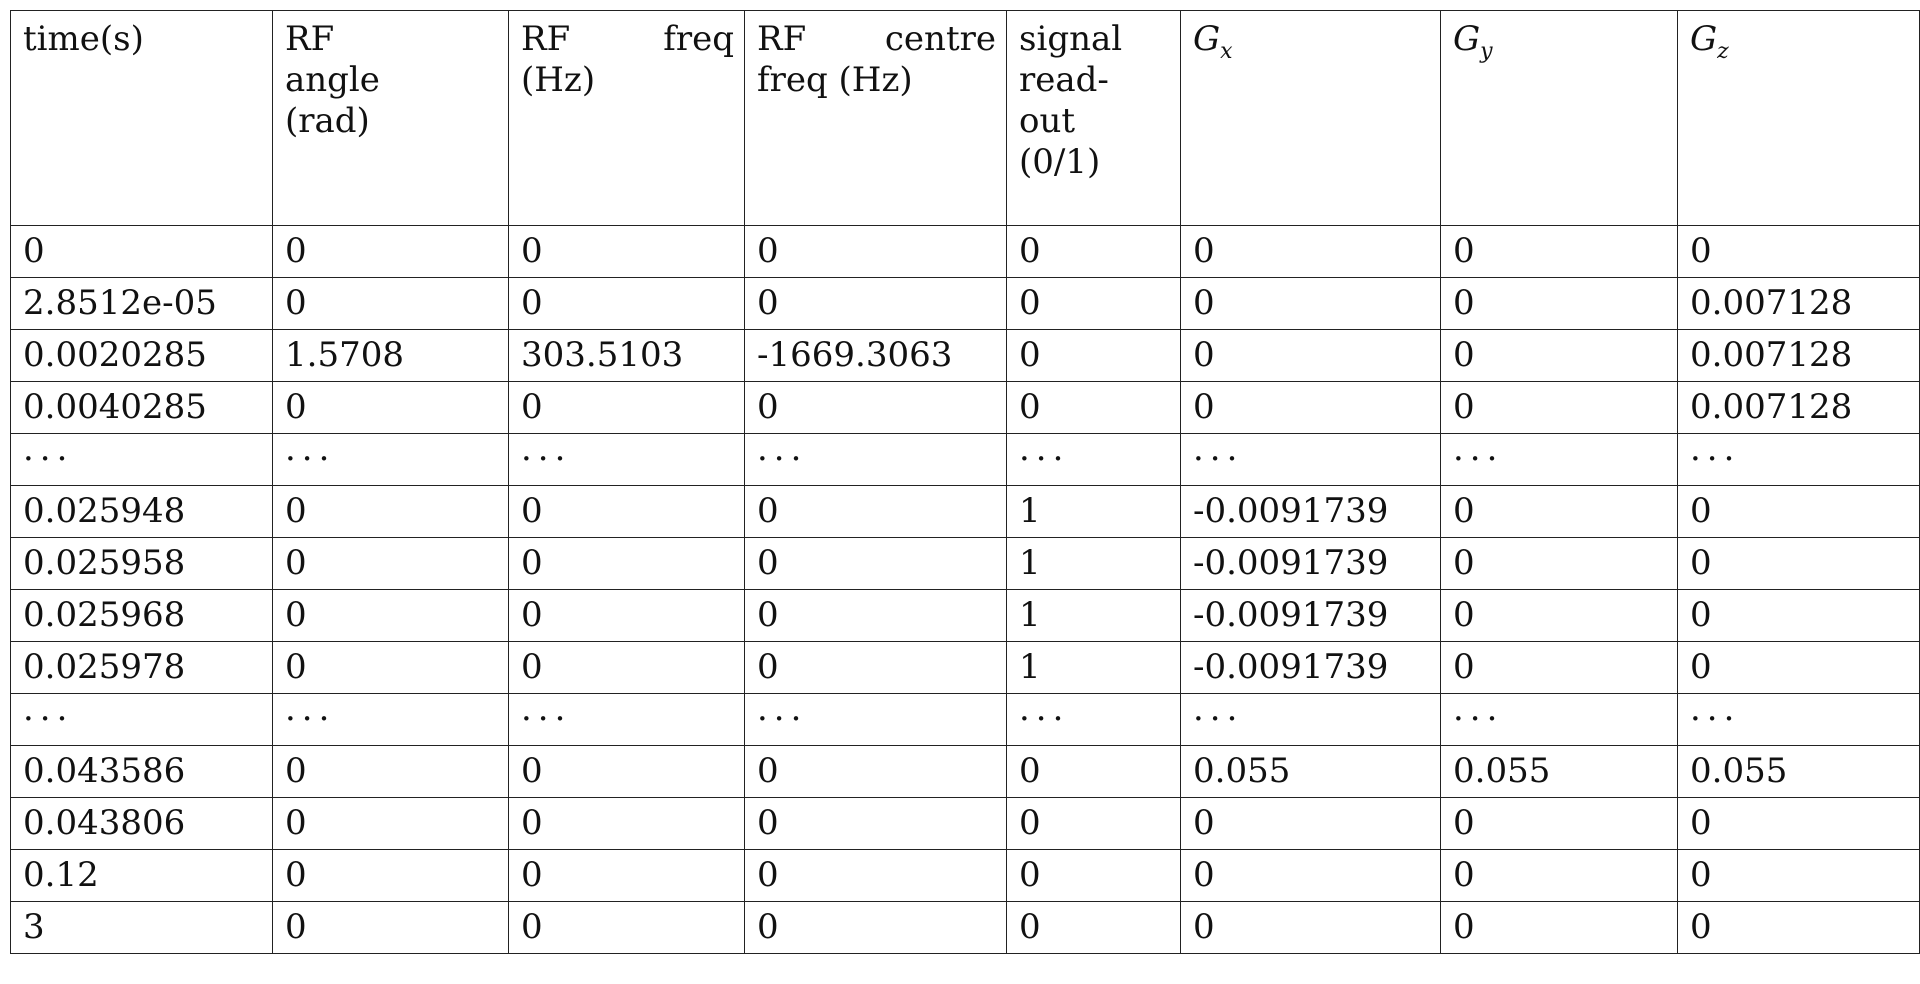  I want to click on column-header-line: time(s), so click(83, 39).